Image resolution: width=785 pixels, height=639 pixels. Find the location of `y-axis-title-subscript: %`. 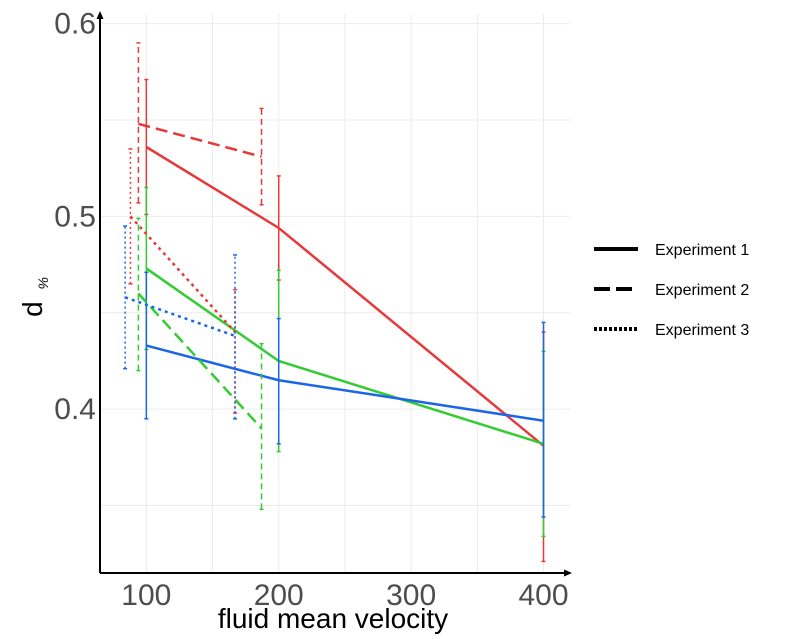

y-axis-title-subscript: % is located at coordinates (43, 283).